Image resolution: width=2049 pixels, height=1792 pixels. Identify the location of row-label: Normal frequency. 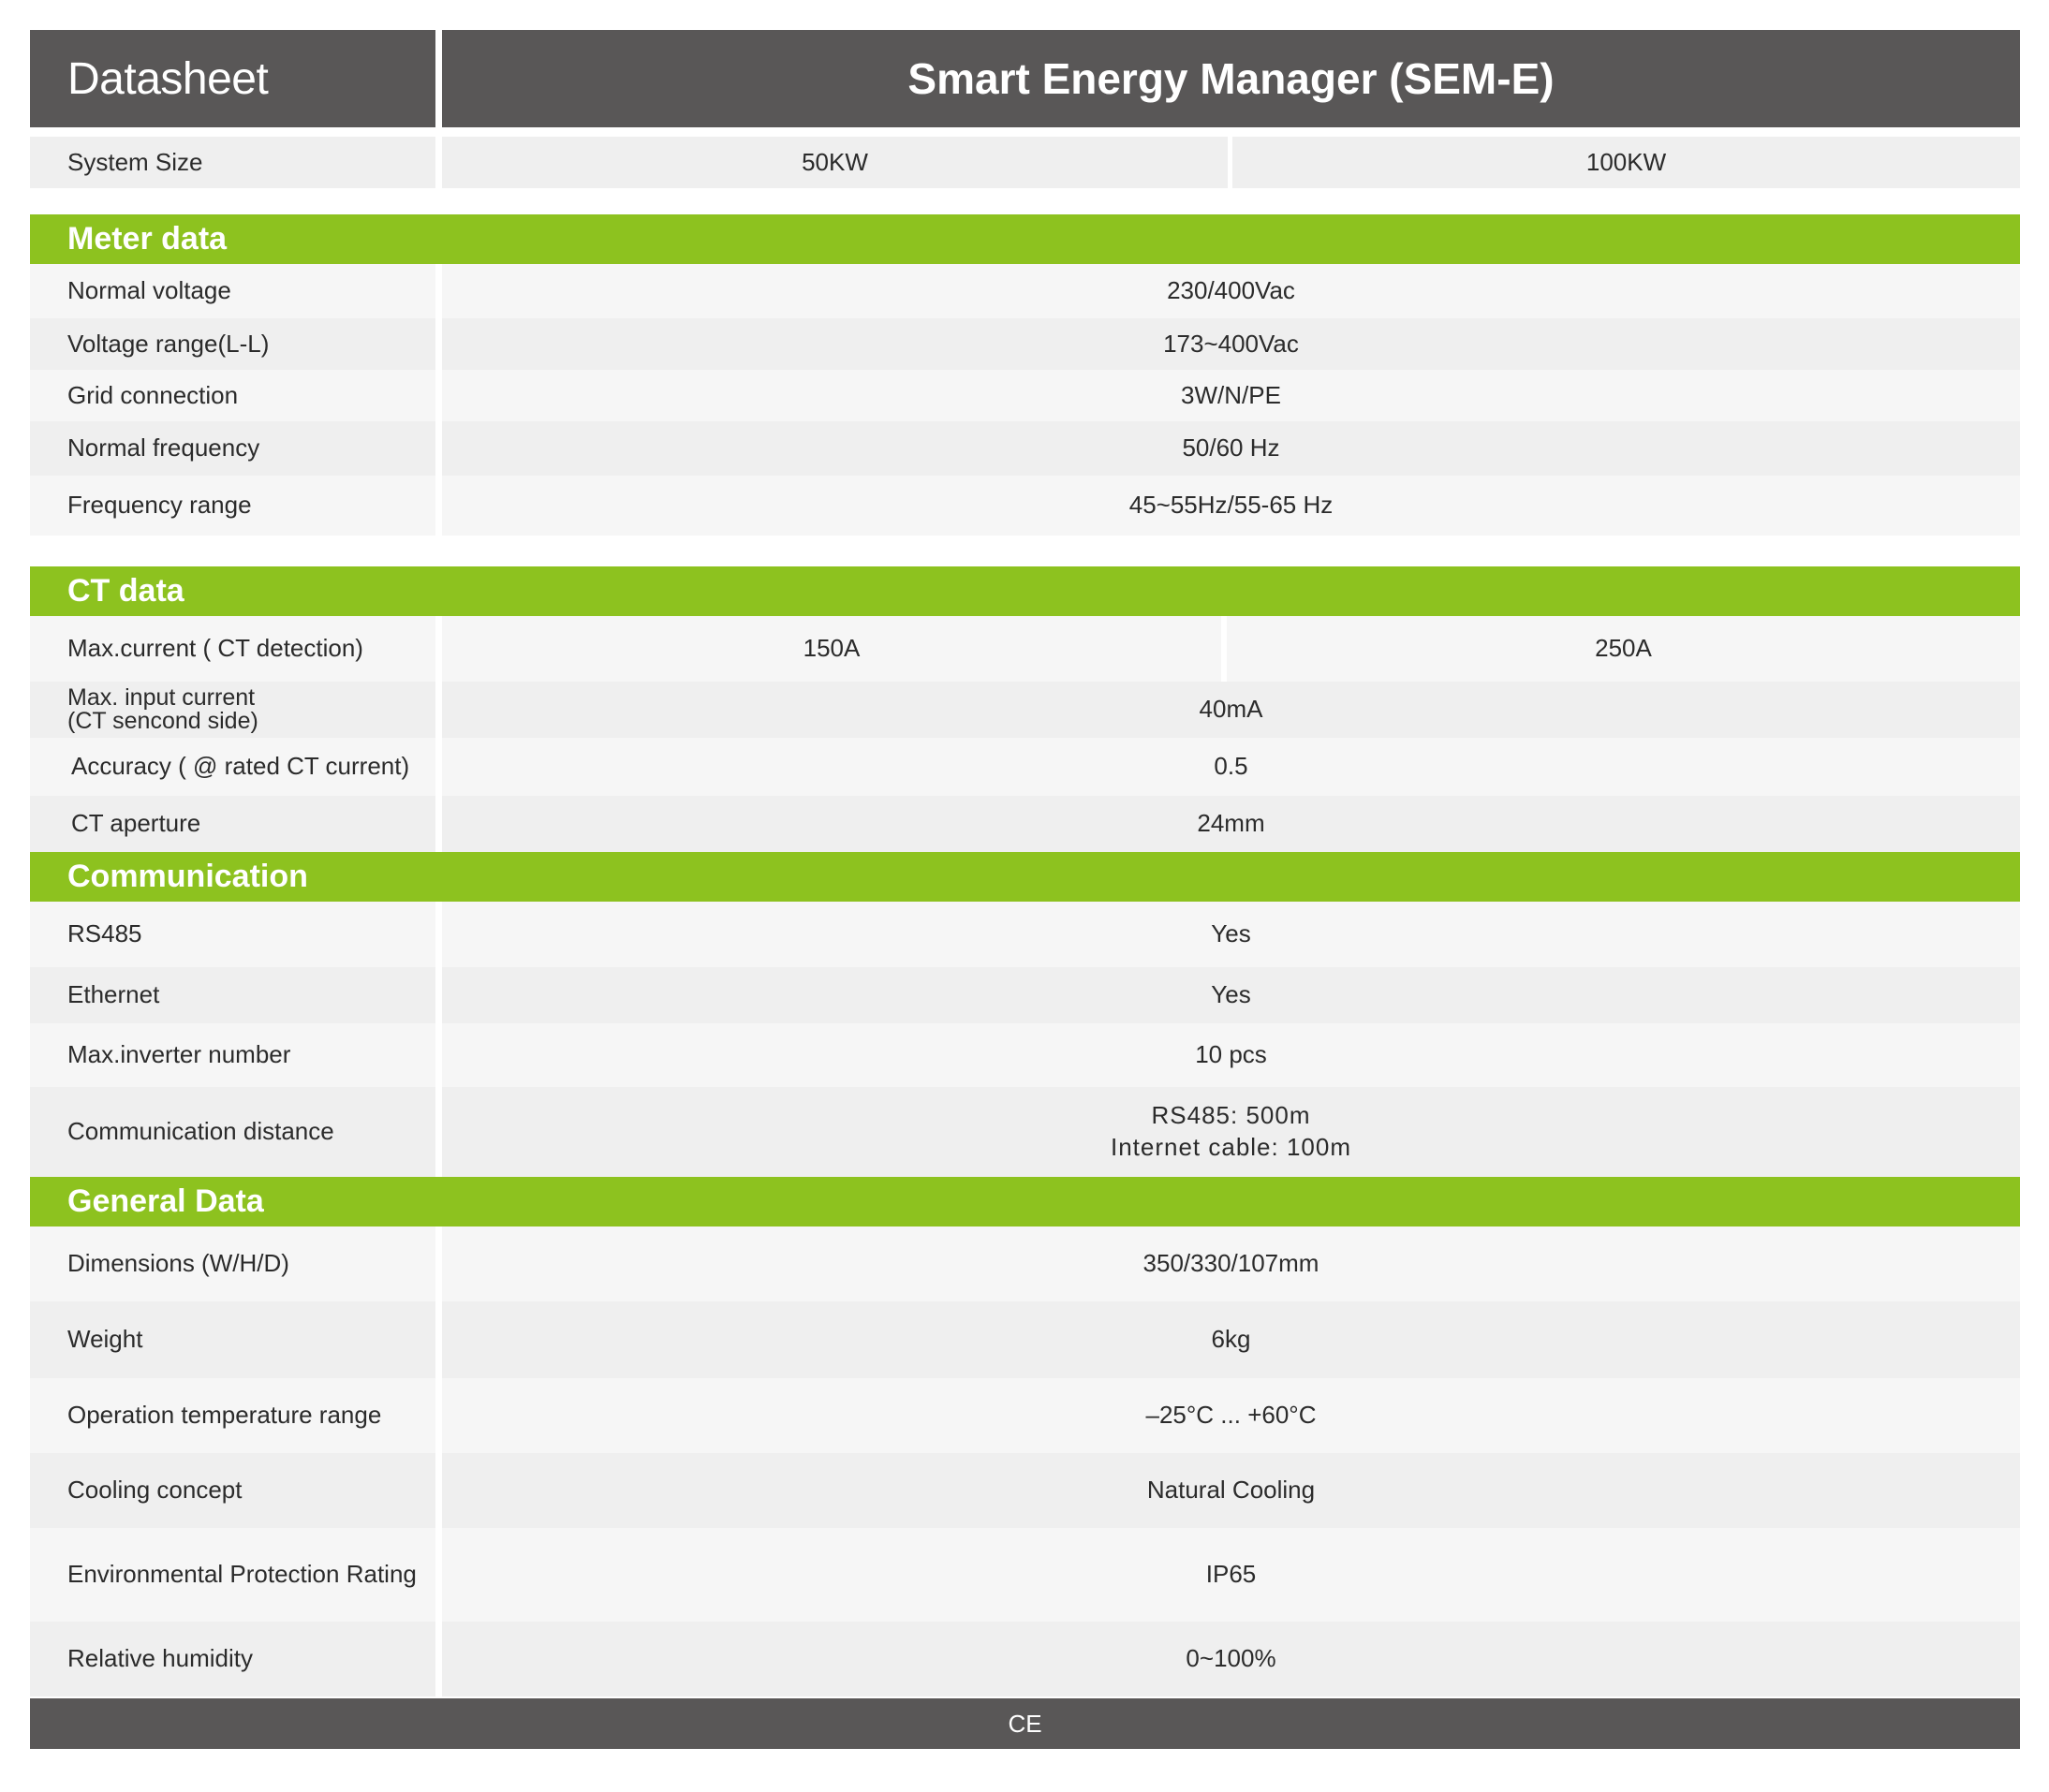
(232, 449).